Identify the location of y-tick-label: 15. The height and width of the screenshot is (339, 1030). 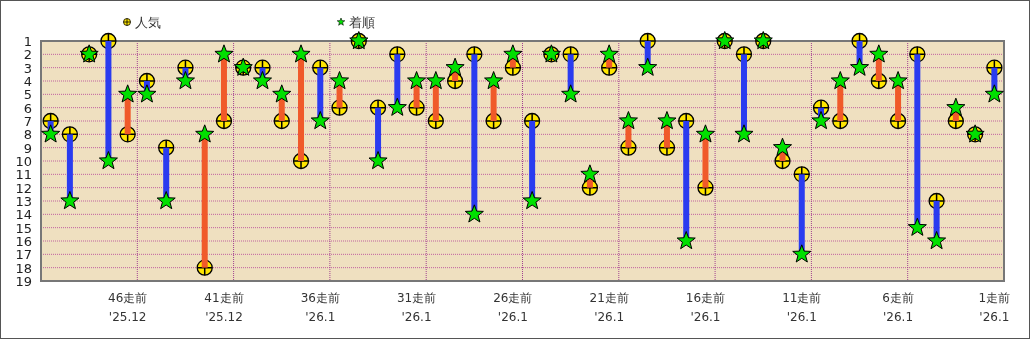
(23, 228).